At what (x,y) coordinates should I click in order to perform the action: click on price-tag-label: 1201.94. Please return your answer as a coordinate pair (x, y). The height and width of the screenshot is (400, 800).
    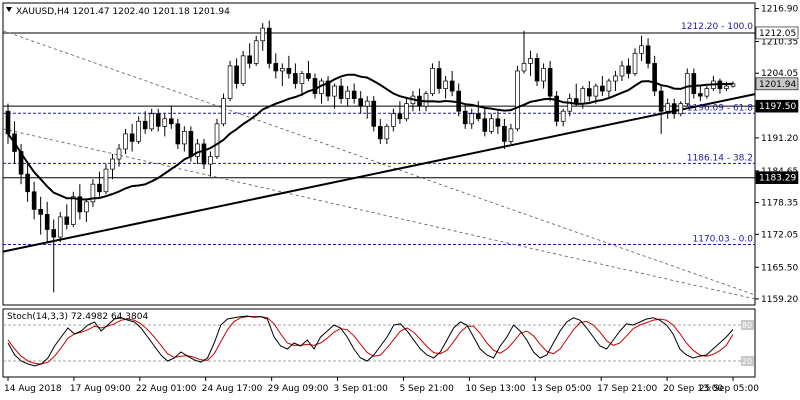
    Looking at the image, I should click on (777, 85).